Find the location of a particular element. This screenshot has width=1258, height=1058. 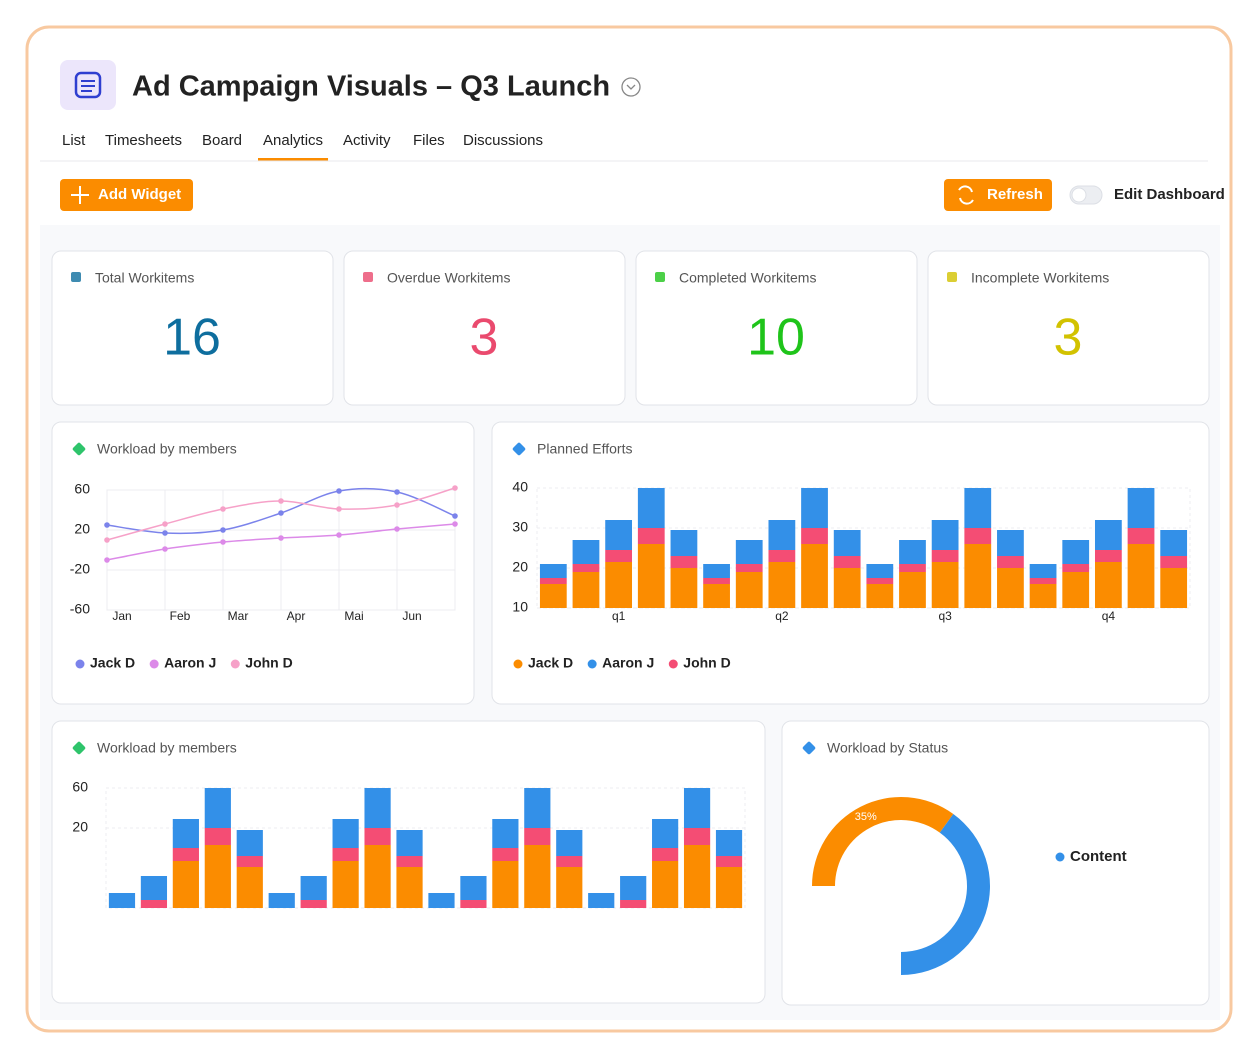

stat-label: Overdue Workitems is located at coordinates (448, 278).